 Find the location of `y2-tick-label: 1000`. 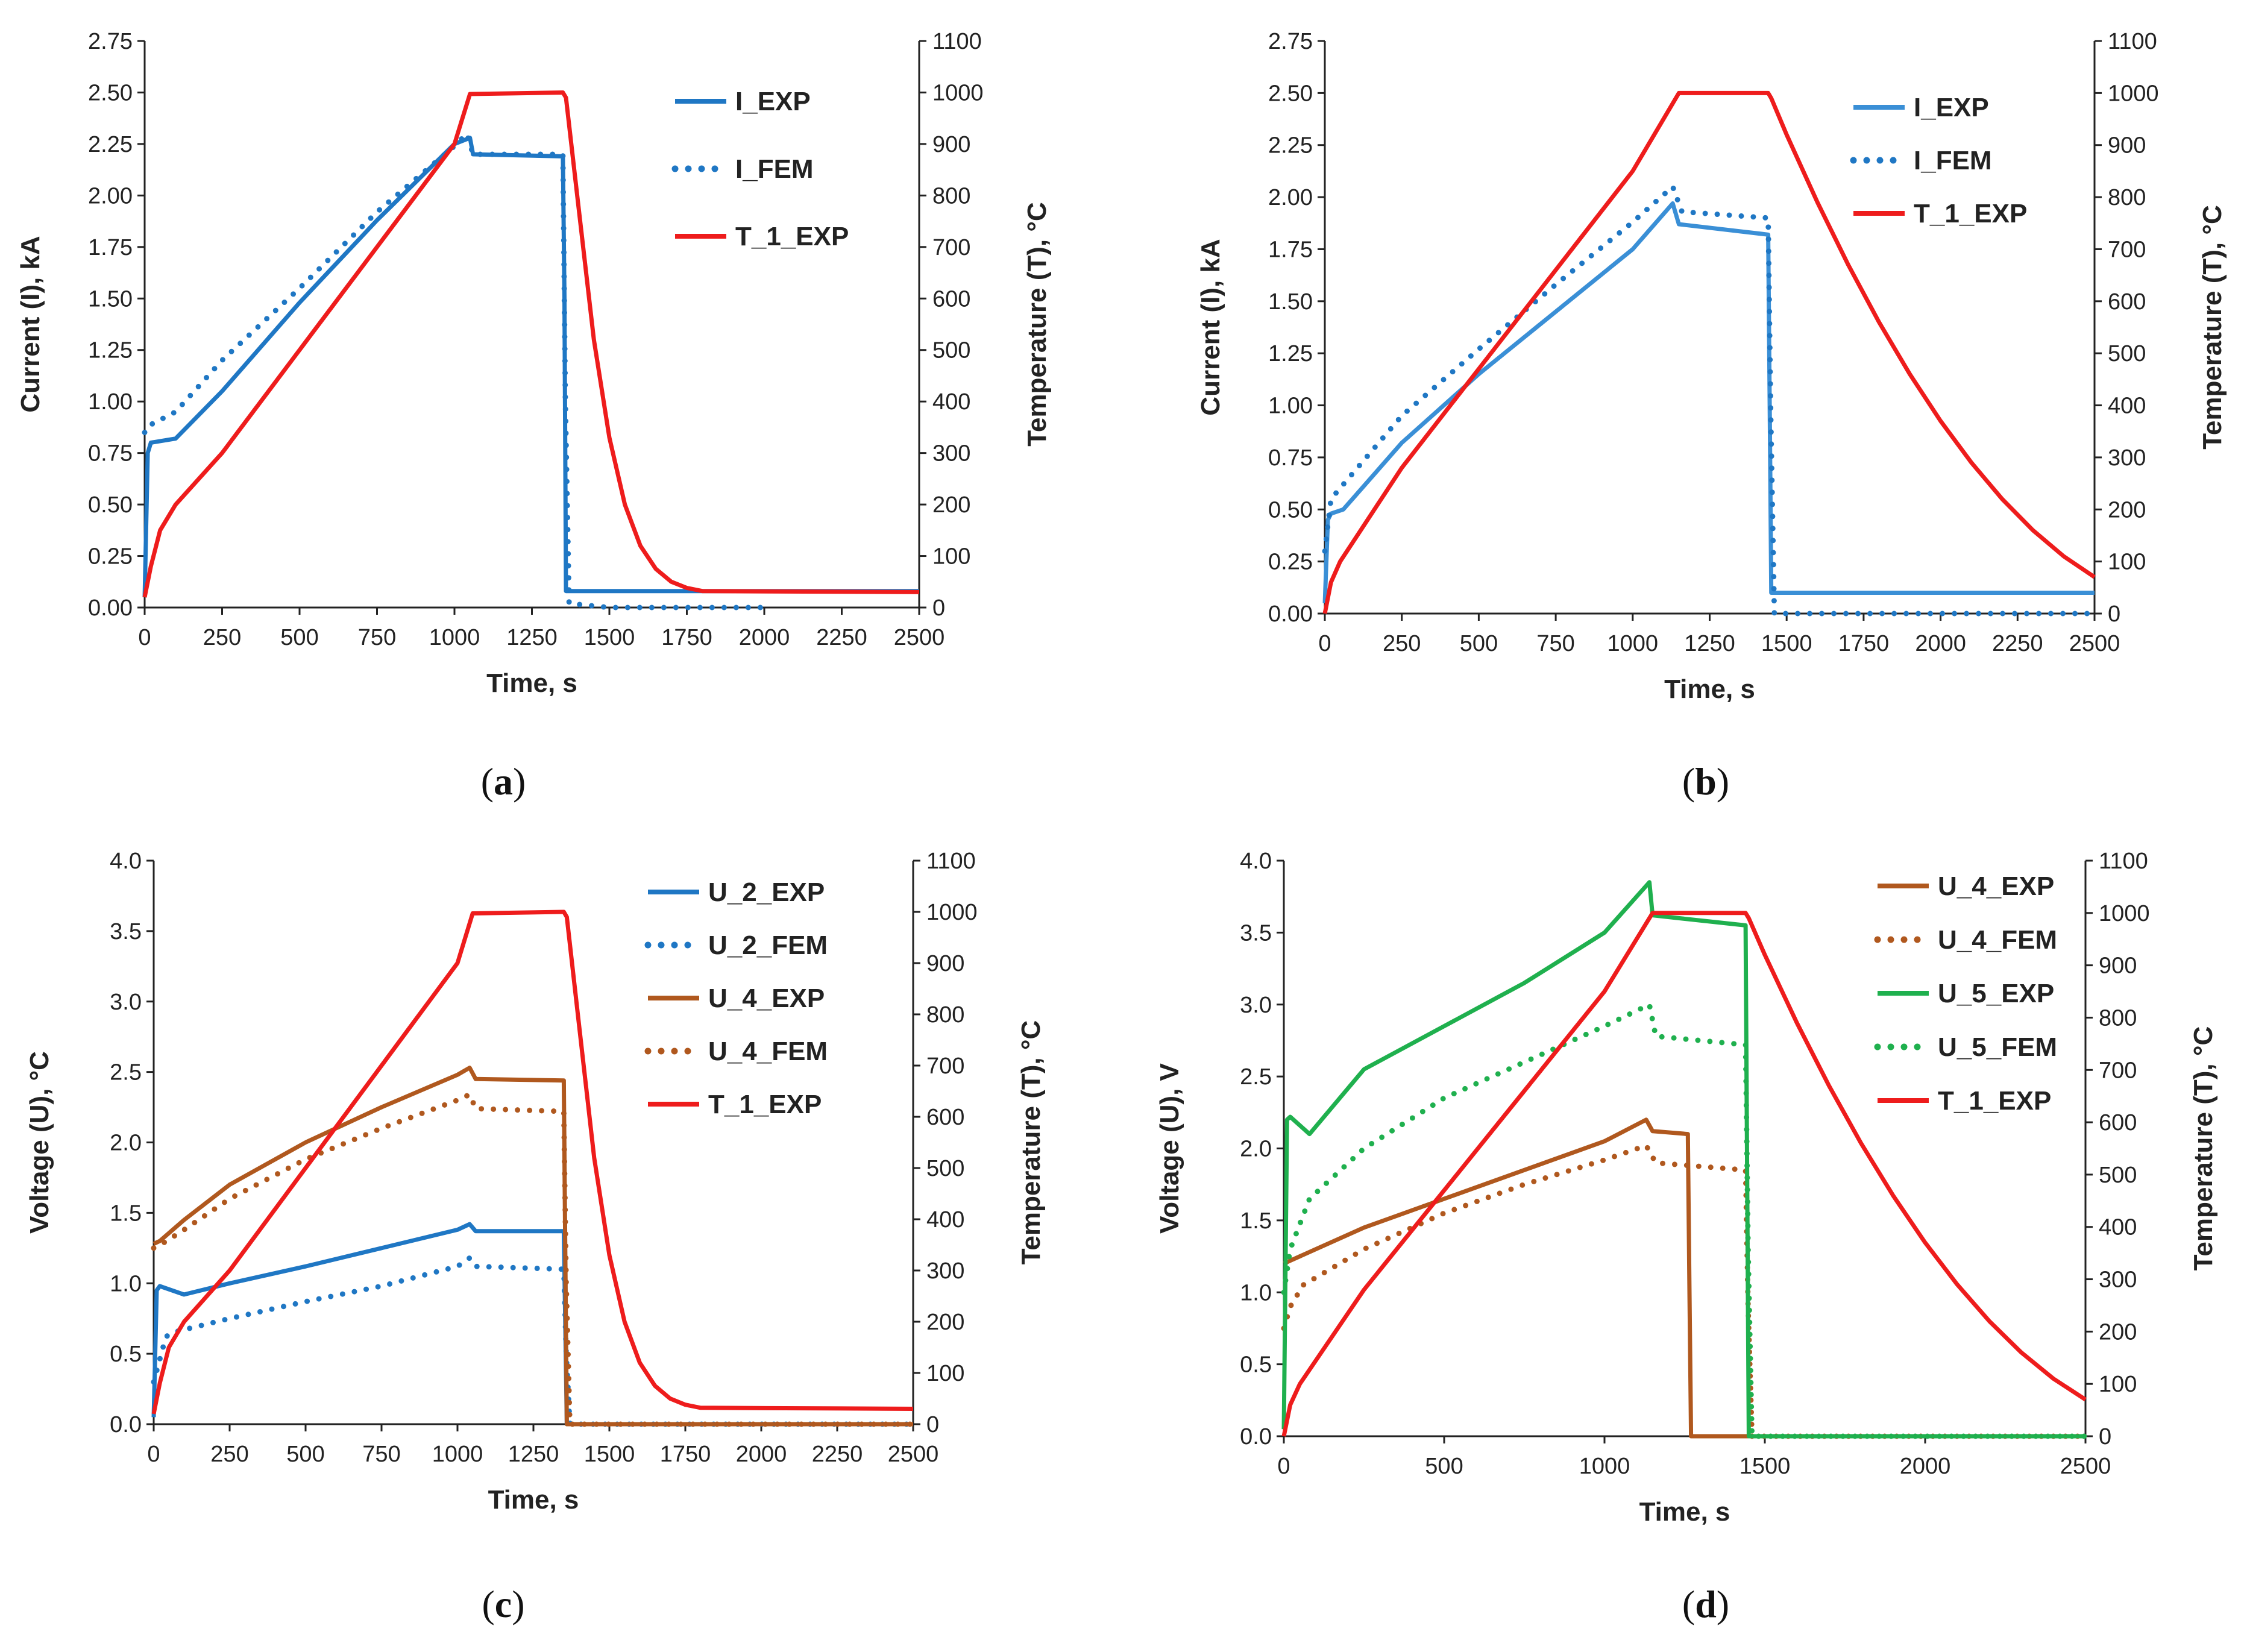

y2-tick-label: 1000 is located at coordinates (2133, 94).